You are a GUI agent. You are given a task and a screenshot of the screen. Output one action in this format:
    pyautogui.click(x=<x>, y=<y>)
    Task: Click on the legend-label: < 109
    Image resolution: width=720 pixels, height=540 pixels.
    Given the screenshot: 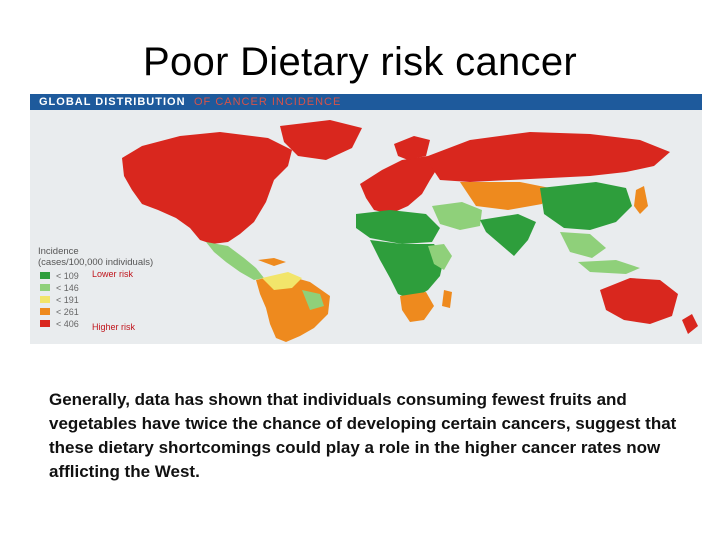 What is the action you would take?
    pyautogui.click(x=67, y=276)
    